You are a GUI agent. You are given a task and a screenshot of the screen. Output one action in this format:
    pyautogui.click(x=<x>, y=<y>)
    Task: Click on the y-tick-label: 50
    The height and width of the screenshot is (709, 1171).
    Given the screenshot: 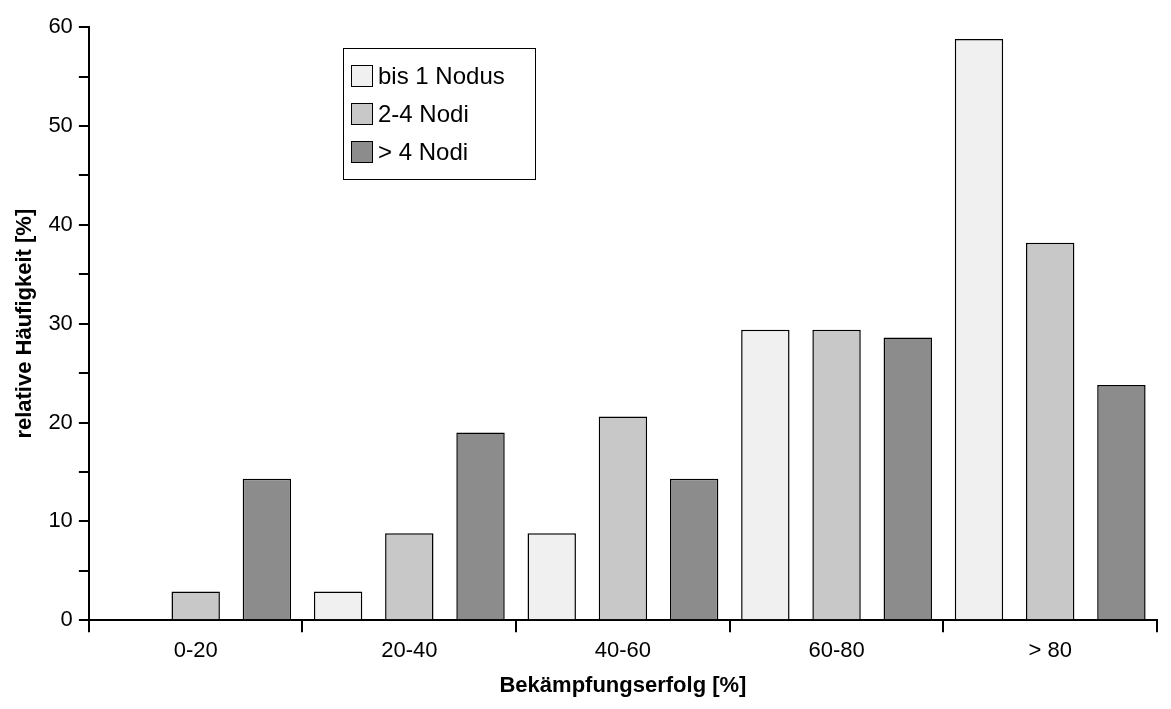 What is the action you would take?
    pyautogui.click(x=60, y=125)
    